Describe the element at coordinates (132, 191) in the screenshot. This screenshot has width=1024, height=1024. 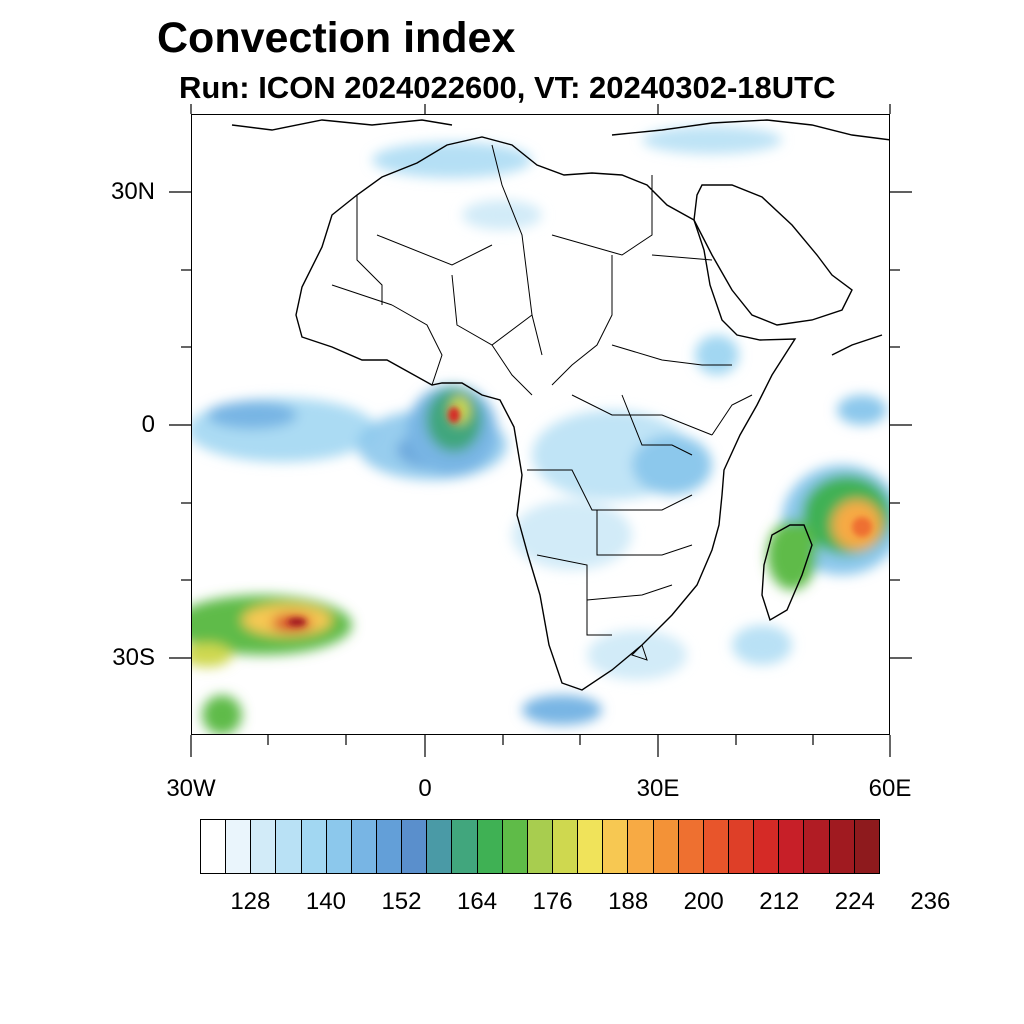
I see `y-tick-label: 30N` at that location.